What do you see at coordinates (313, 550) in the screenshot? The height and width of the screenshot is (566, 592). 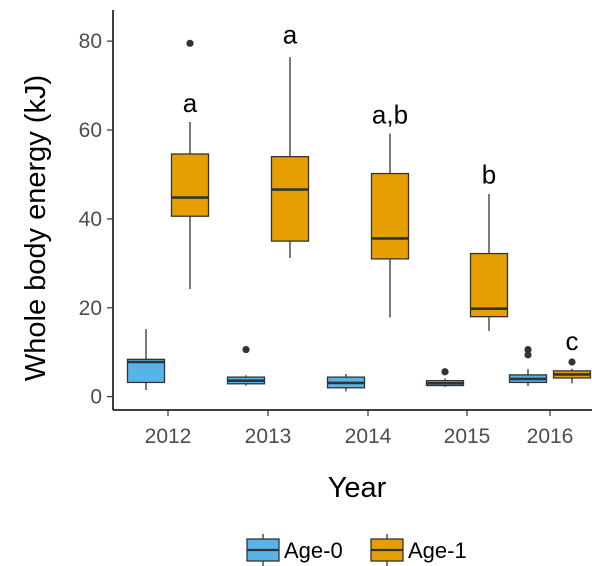 I see `legend-label: Age-0` at bounding box center [313, 550].